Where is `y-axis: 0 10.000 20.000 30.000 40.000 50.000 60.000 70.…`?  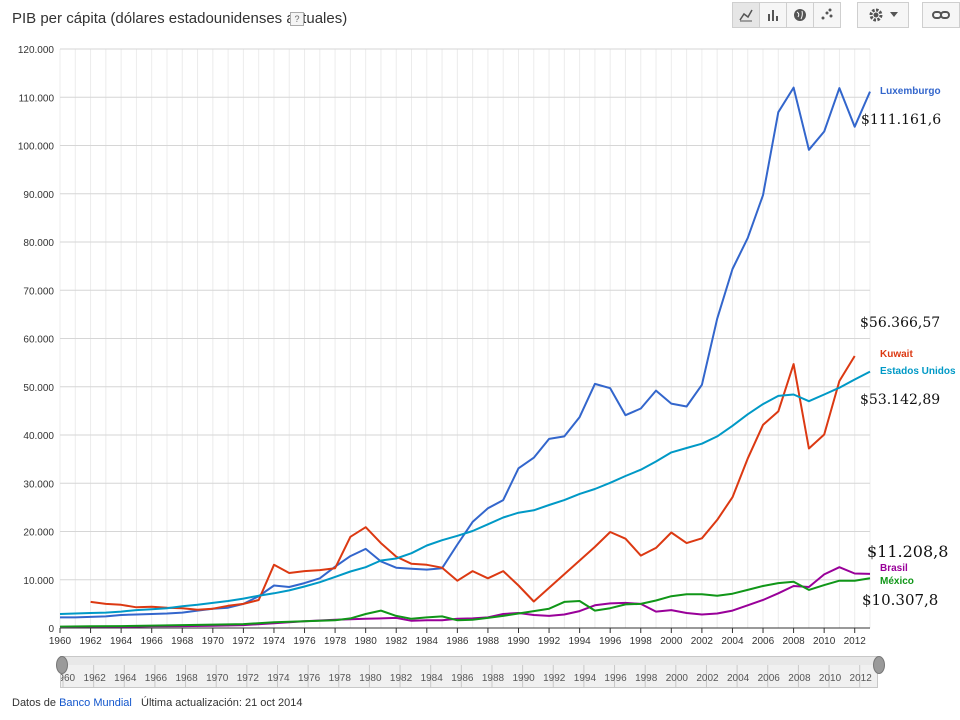
y-axis: 0 10.000 20.000 30.000 40.000 50.000 60.000 70.… is located at coordinates (36, 340).